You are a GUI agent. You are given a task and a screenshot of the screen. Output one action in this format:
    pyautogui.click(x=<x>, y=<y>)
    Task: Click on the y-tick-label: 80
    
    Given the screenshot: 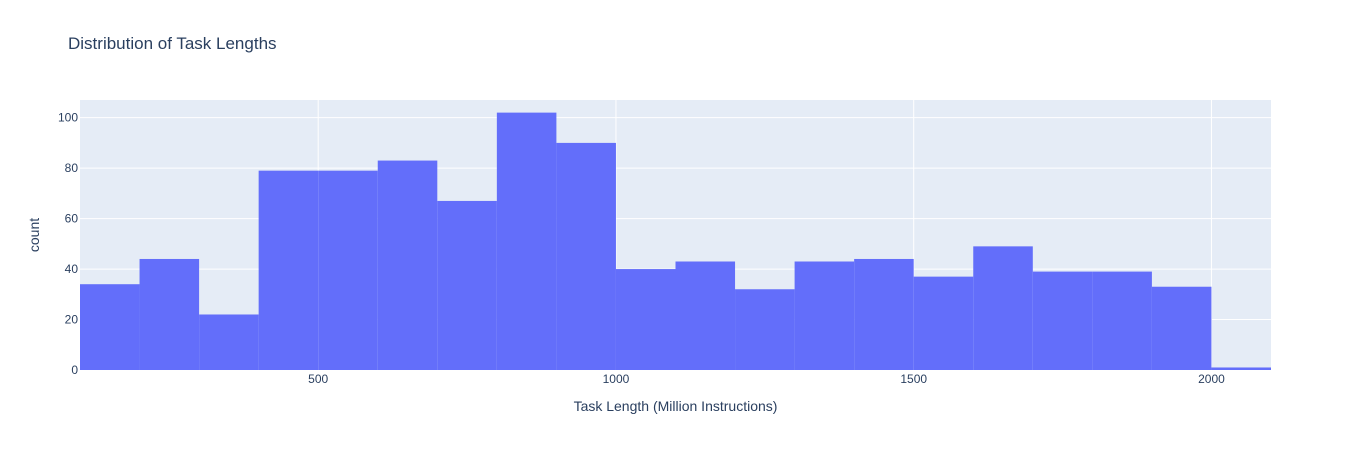 What is the action you would take?
    pyautogui.click(x=72, y=168)
    